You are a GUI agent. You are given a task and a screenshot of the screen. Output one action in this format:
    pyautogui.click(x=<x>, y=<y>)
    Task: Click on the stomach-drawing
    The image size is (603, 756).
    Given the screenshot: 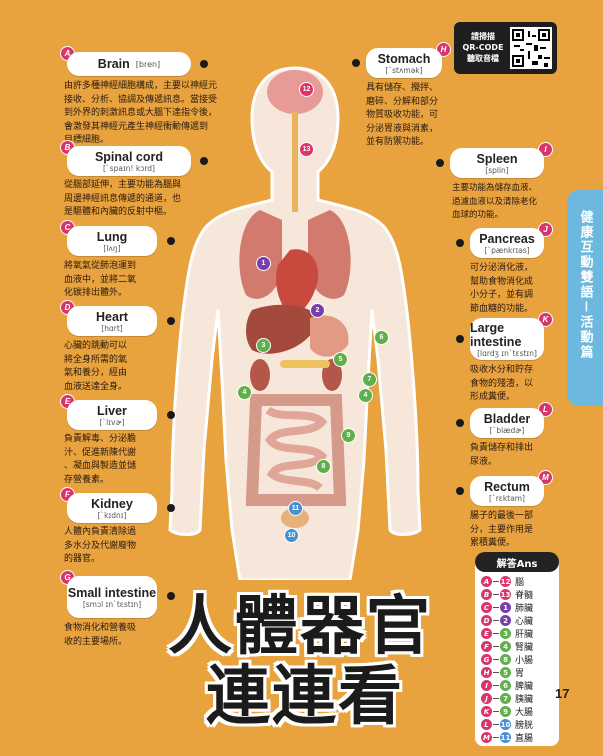 What is the action you would take?
    pyautogui.click(x=329, y=336)
    